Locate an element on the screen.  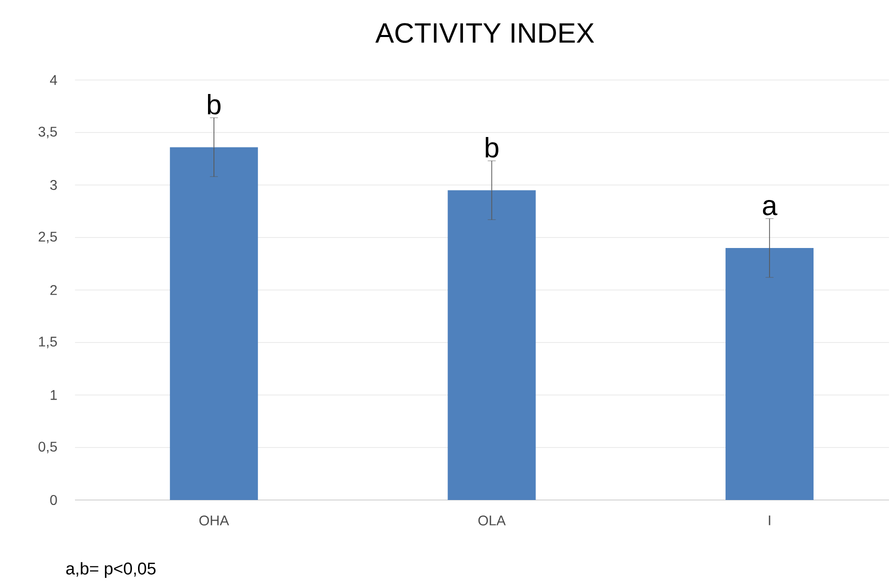
text: a,b= p<0,05 is located at coordinates (111, 570).